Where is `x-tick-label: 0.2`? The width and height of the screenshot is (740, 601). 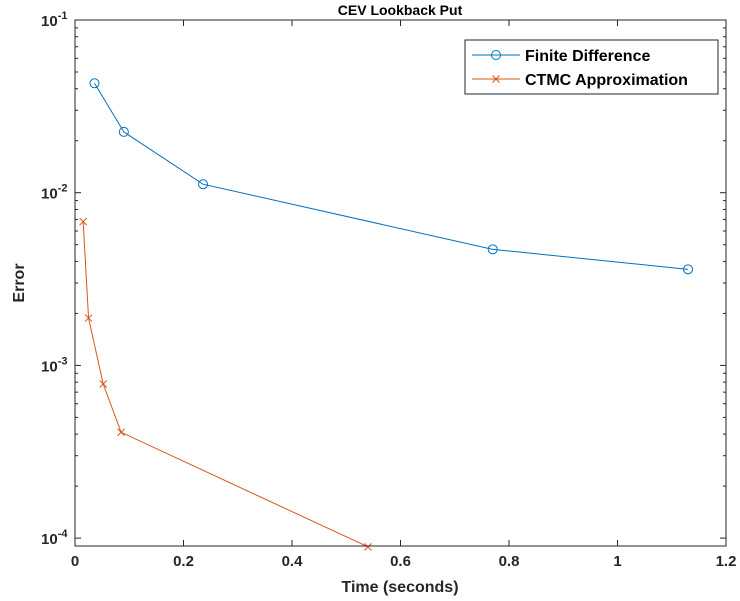
x-tick-label: 0.2 is located at coordinates (183, 561).